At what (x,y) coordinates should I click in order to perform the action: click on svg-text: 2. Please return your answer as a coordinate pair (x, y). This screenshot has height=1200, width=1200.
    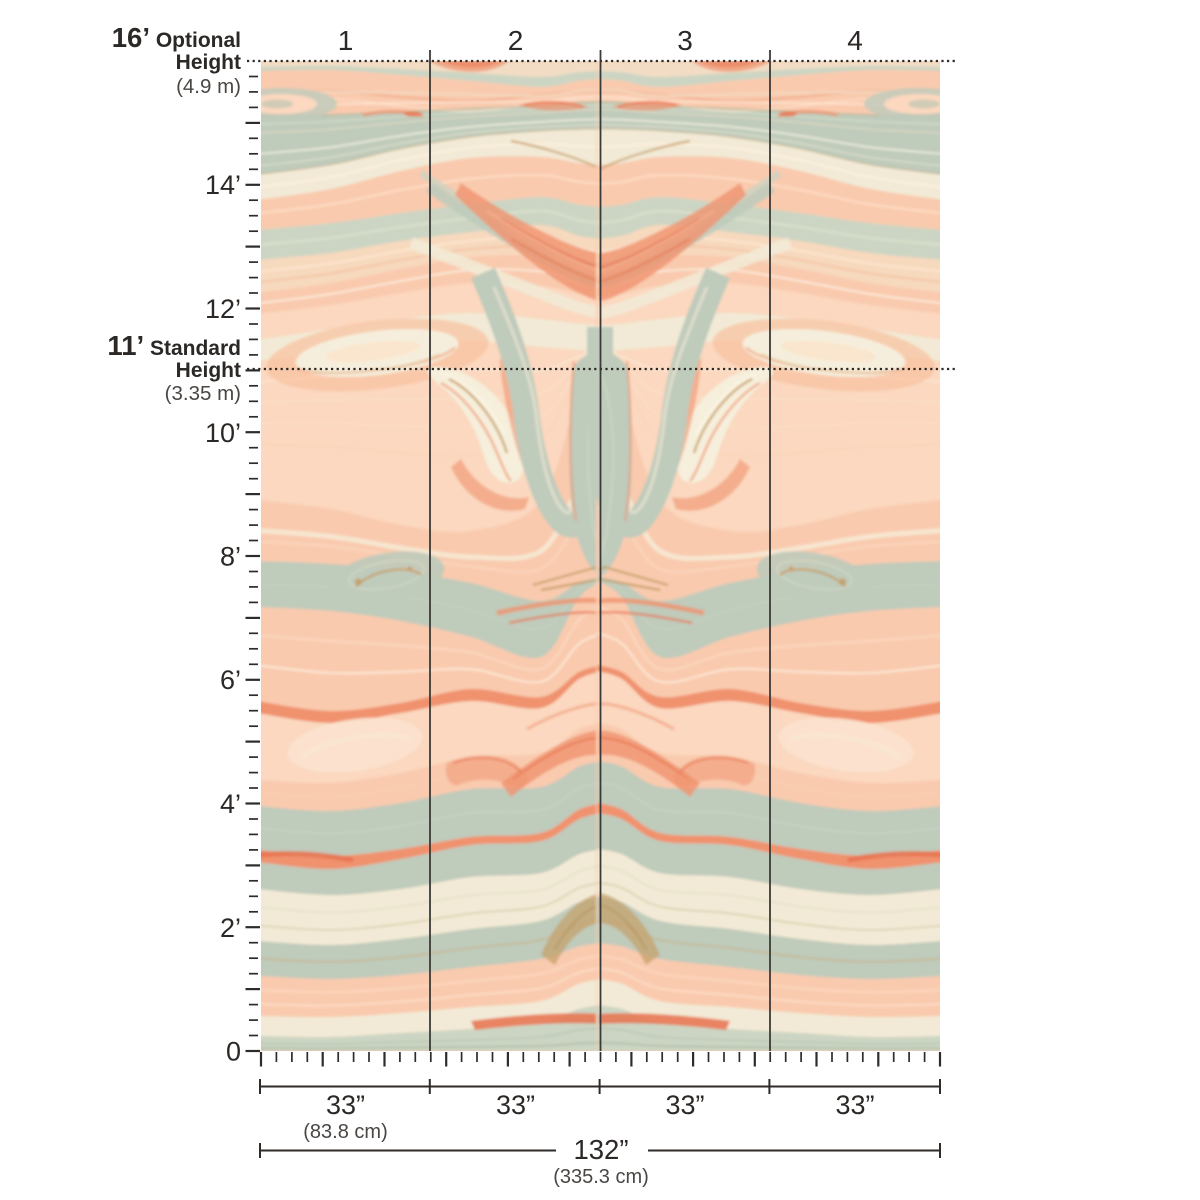
    Looking at the image, I should click on (516, 40).